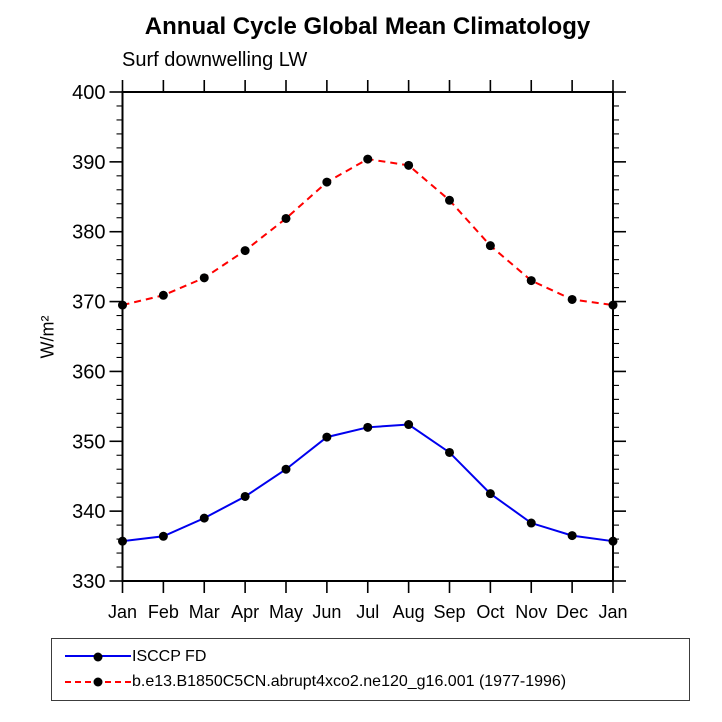  What do you see at coordinates (88, 582) in the screenshot?
I see `y-tick-label: 330` at bounding box center [88, 582].